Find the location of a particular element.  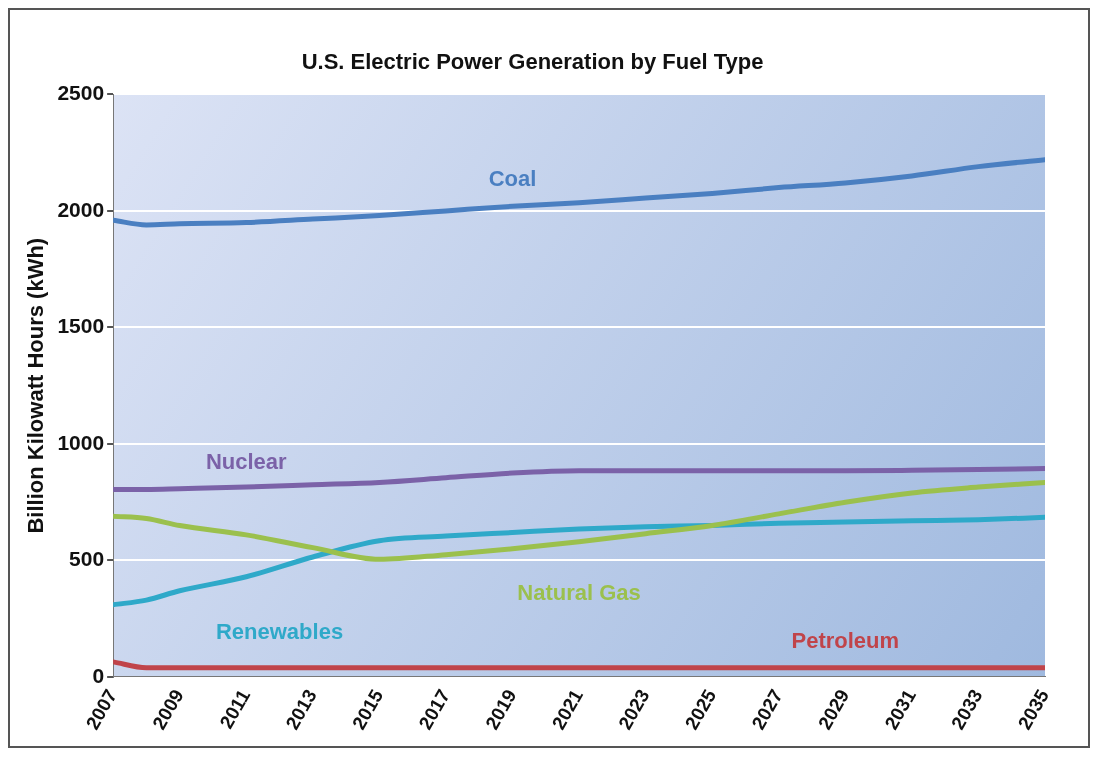

y-tick-label: 1000 is located at coordinates (81, 442).